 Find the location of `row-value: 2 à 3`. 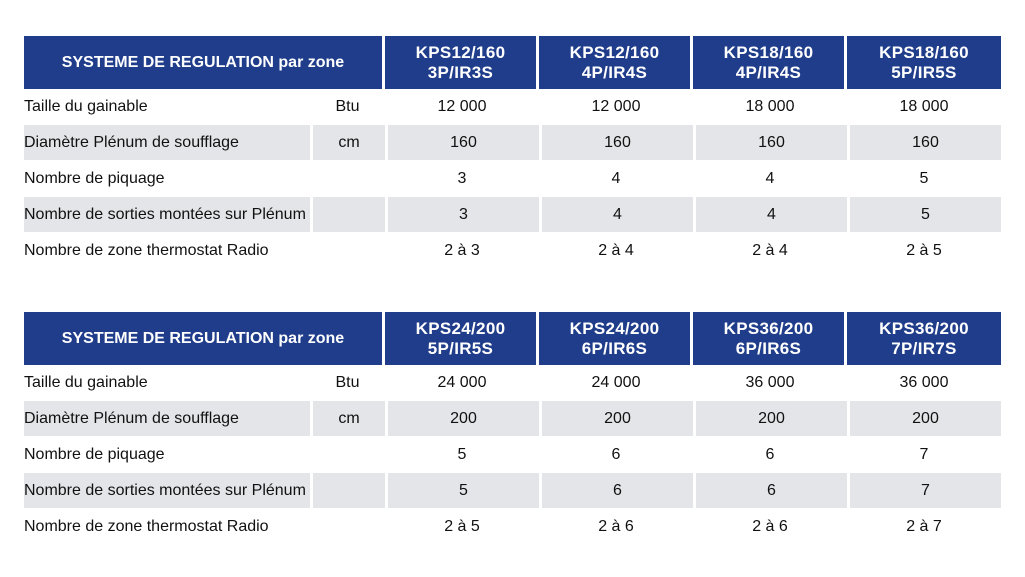

row-value: 2 à 3 is located at coordinates (462, 250).